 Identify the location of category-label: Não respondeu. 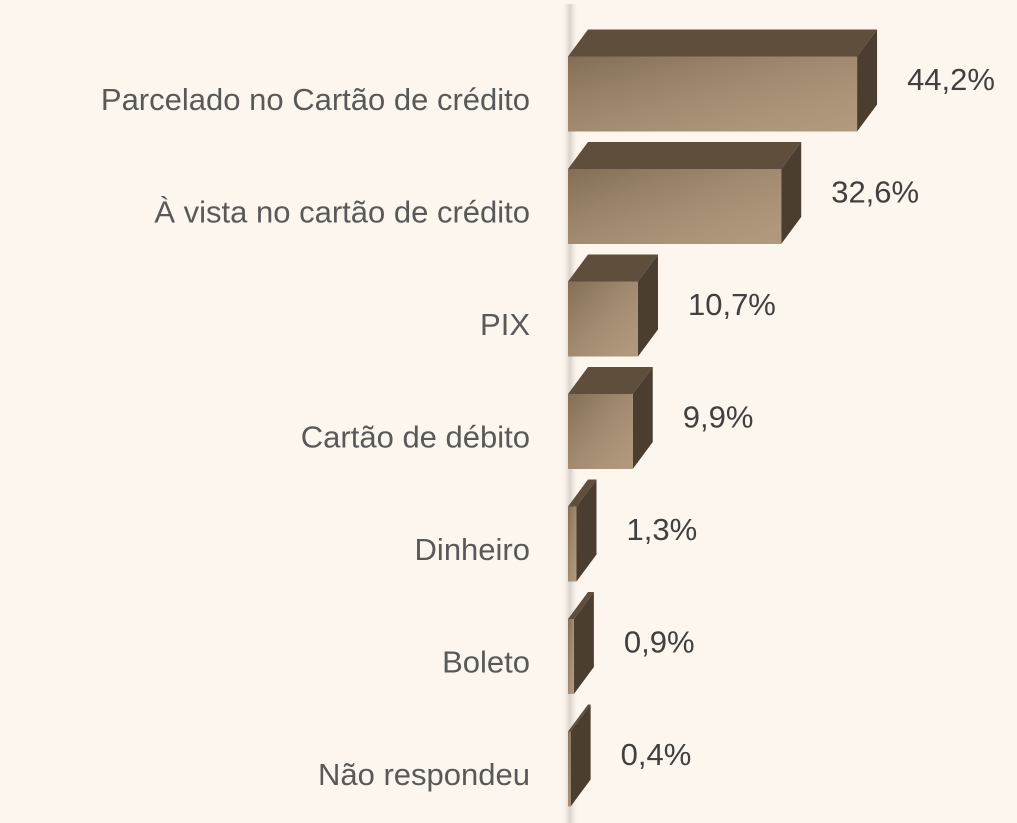
(424, 774).